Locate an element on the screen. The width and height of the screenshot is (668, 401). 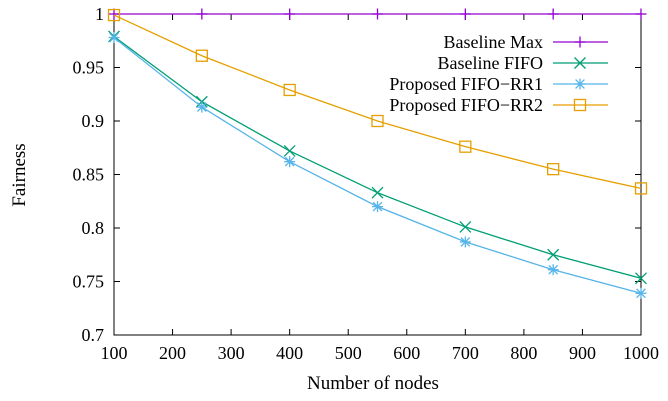
legend-label: Proposed FIFO−RR1 is located at coordinates (466, 84).